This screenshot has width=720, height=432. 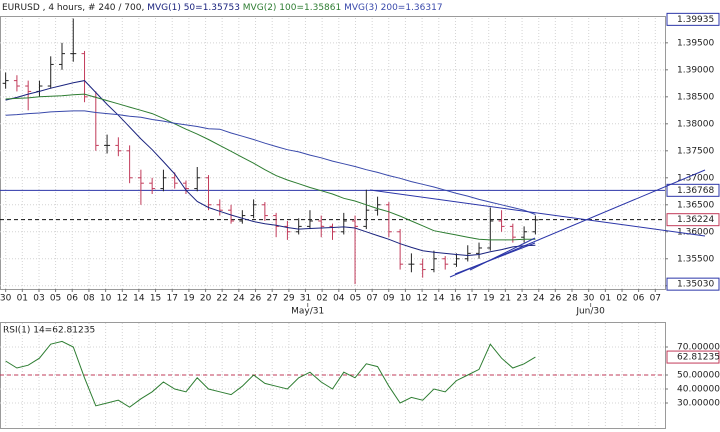 I want to click on y-tick-label: 40.00000, so click(x=698, y=390).